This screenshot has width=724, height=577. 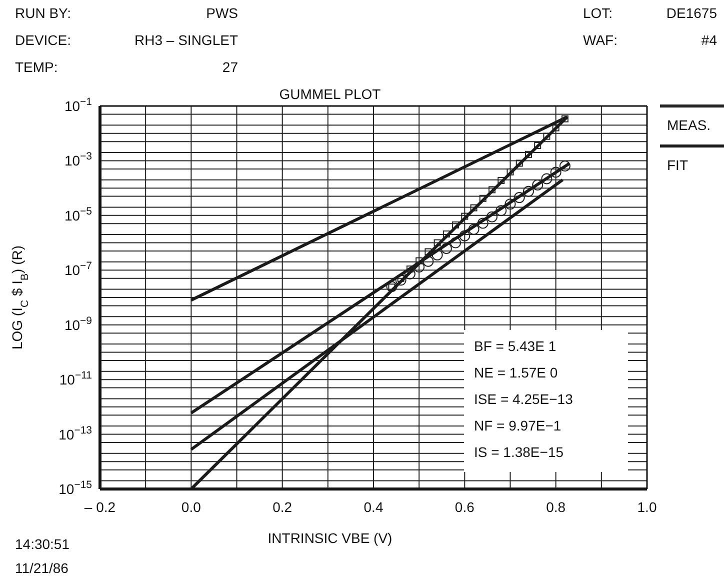 I want to click on x-tick-label: 0.0, so click(x=191, y=507).